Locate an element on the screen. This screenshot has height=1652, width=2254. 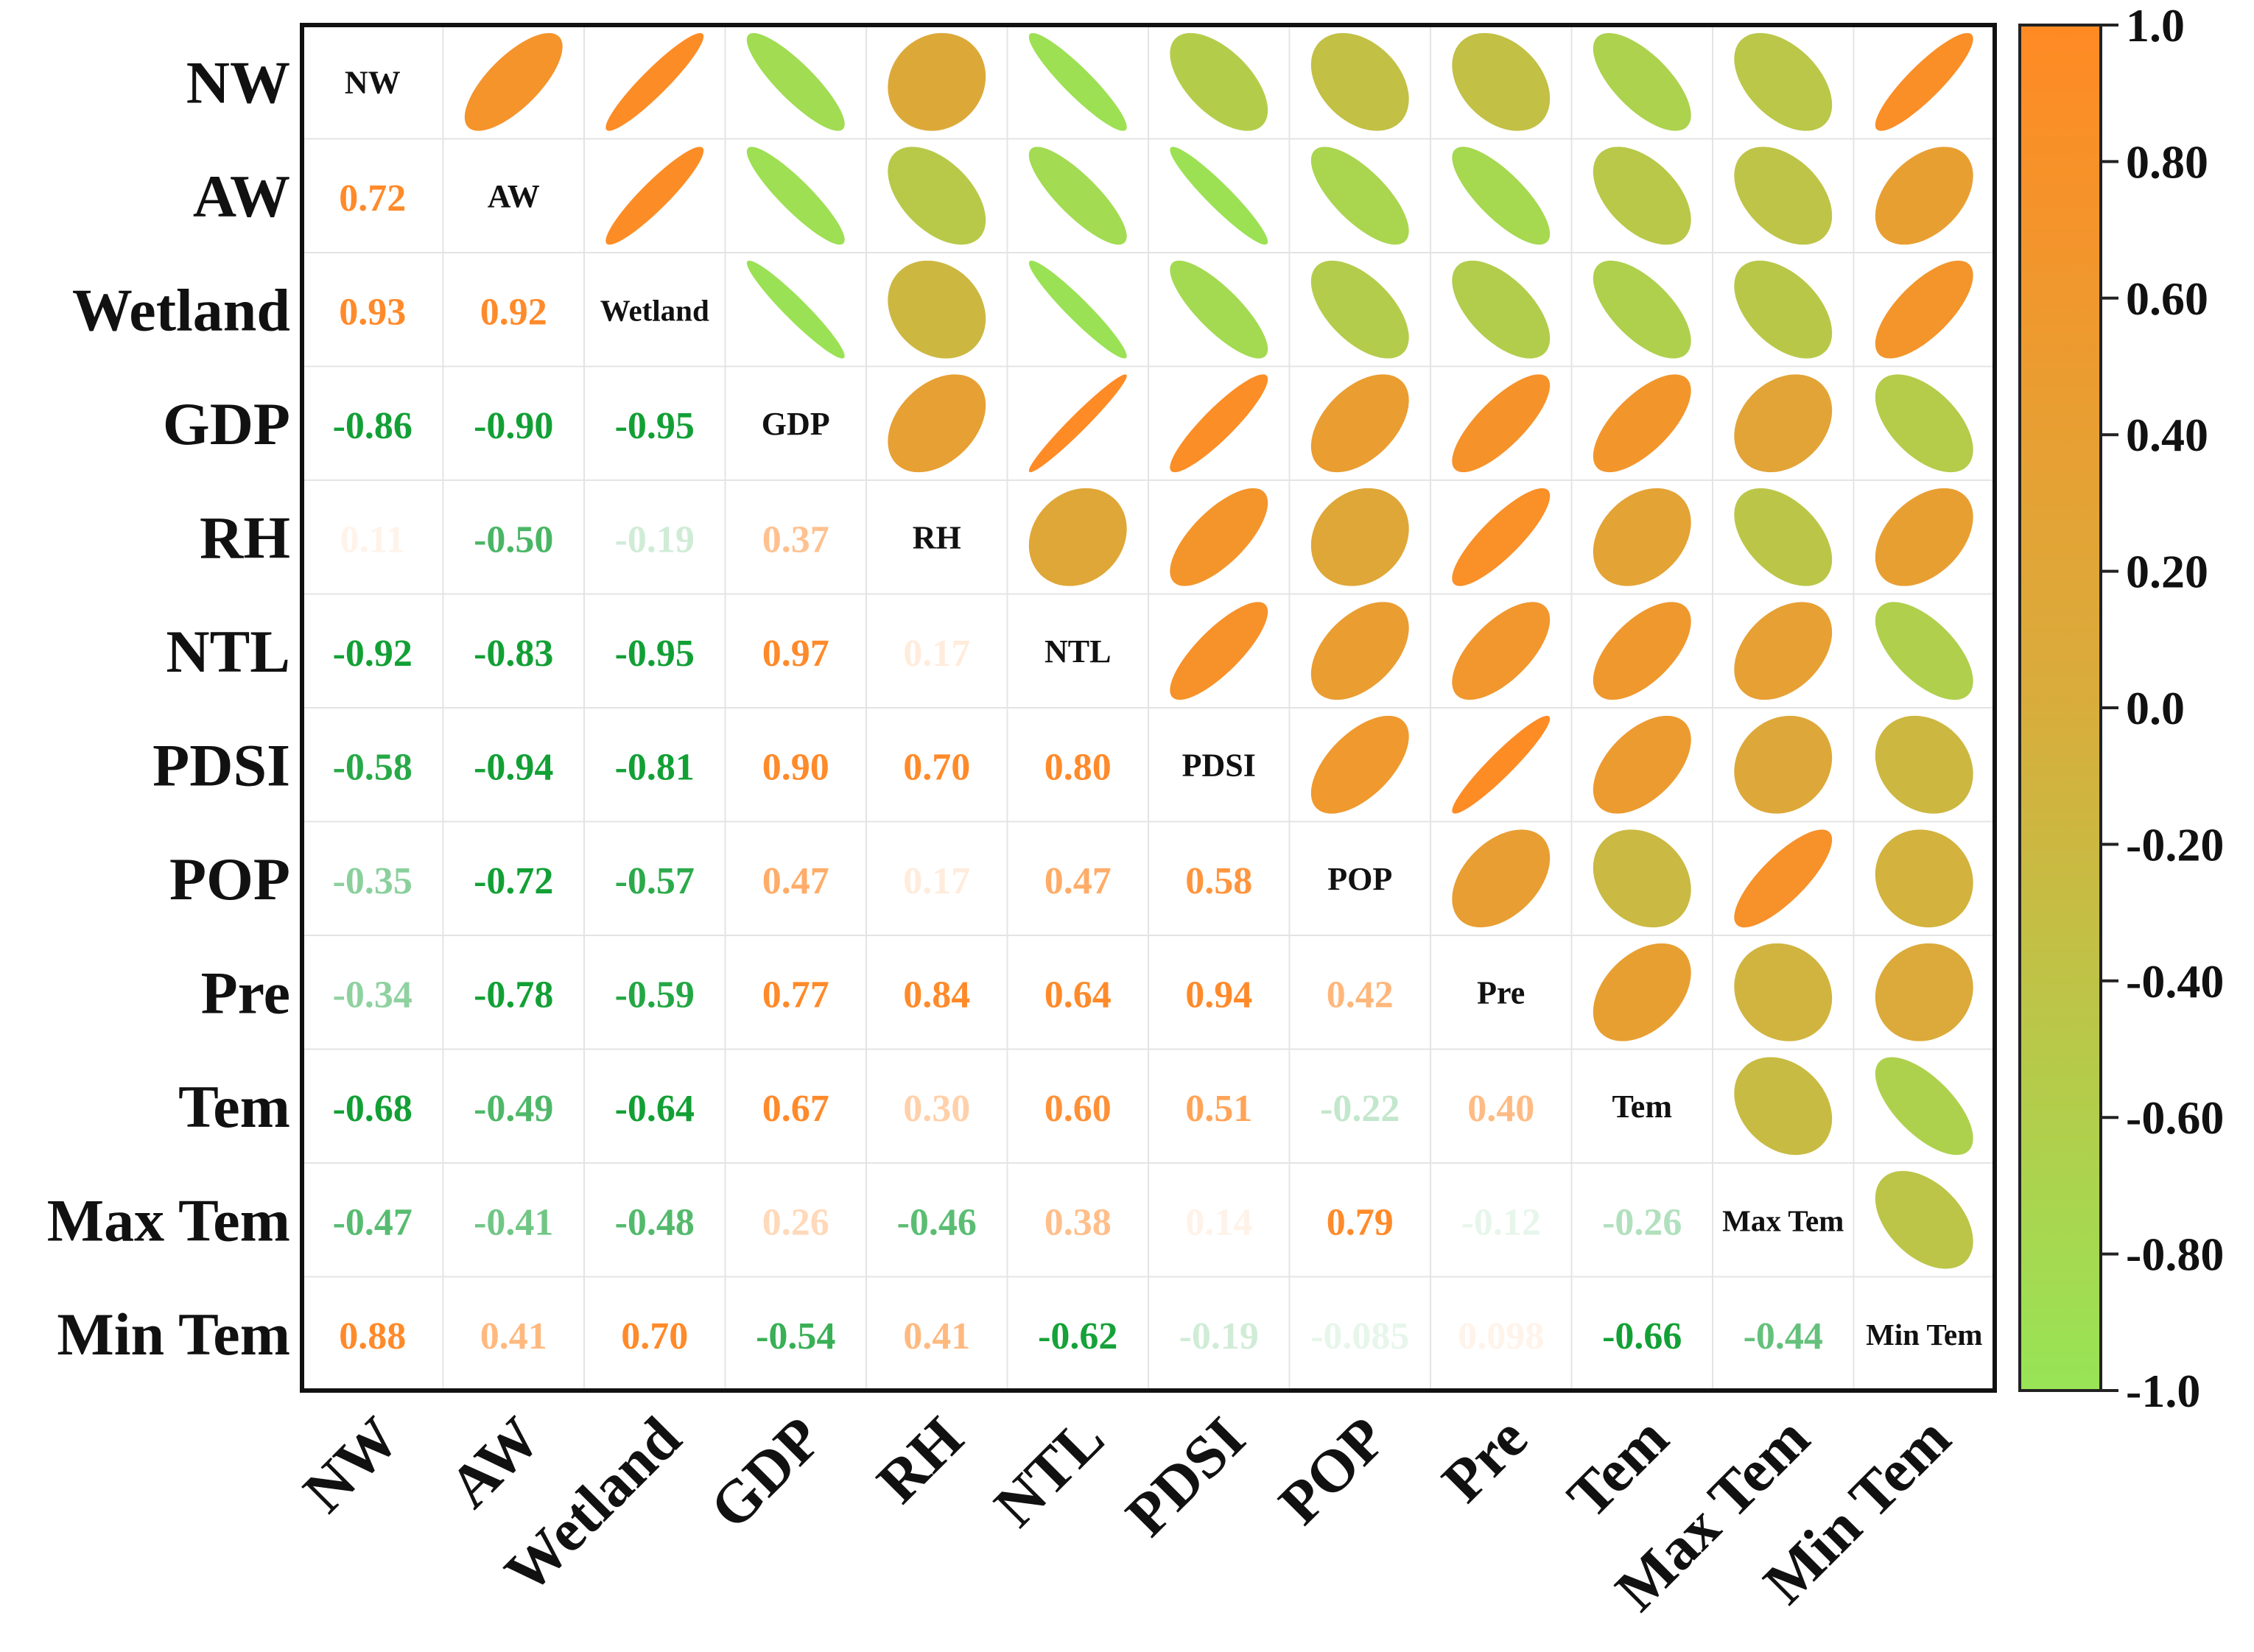
correlation-value: -0.86 is located at coordinates (373, 426).